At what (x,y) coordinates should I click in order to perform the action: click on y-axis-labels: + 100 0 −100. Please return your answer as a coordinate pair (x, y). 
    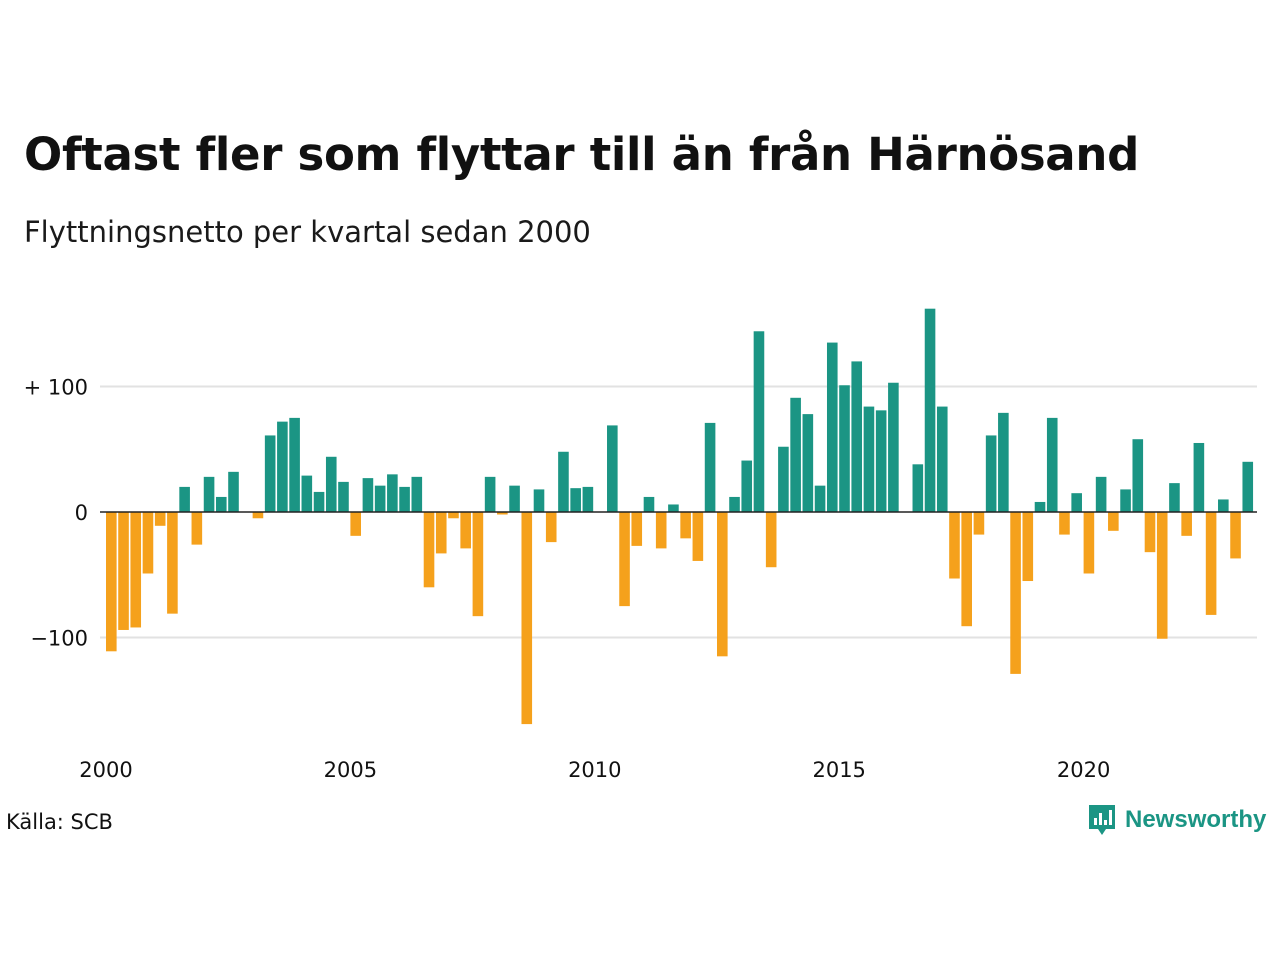
    Looking at the image, I should click on (56, 513).